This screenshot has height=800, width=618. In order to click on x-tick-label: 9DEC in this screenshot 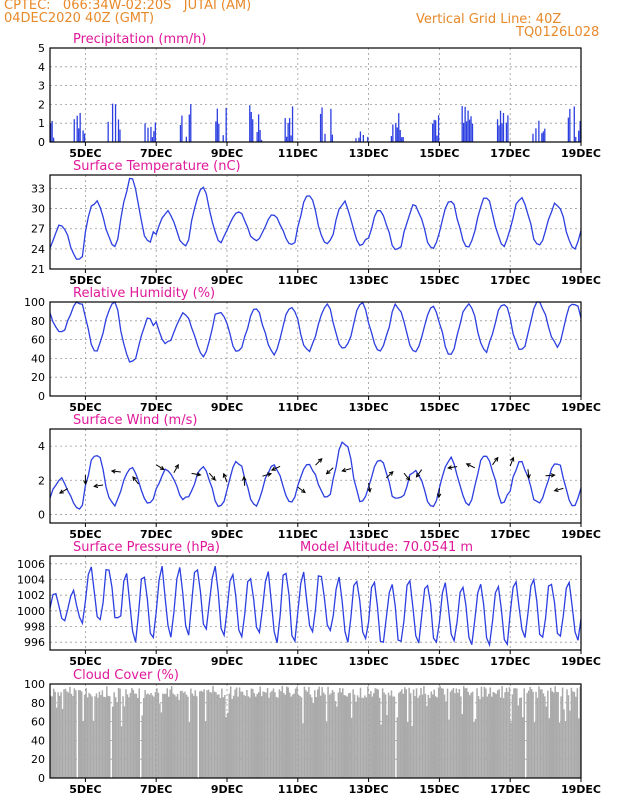, I will do `click(227, 407)`.